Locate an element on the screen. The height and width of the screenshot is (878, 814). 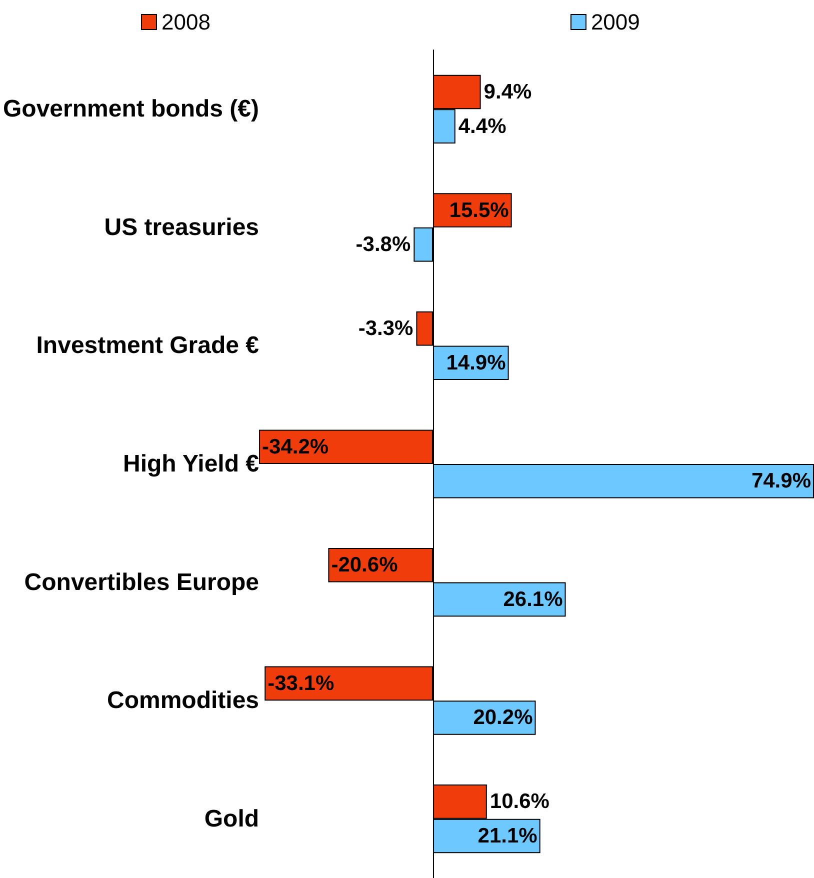
data-label: 14.9% is located at coordinates (476, 362).